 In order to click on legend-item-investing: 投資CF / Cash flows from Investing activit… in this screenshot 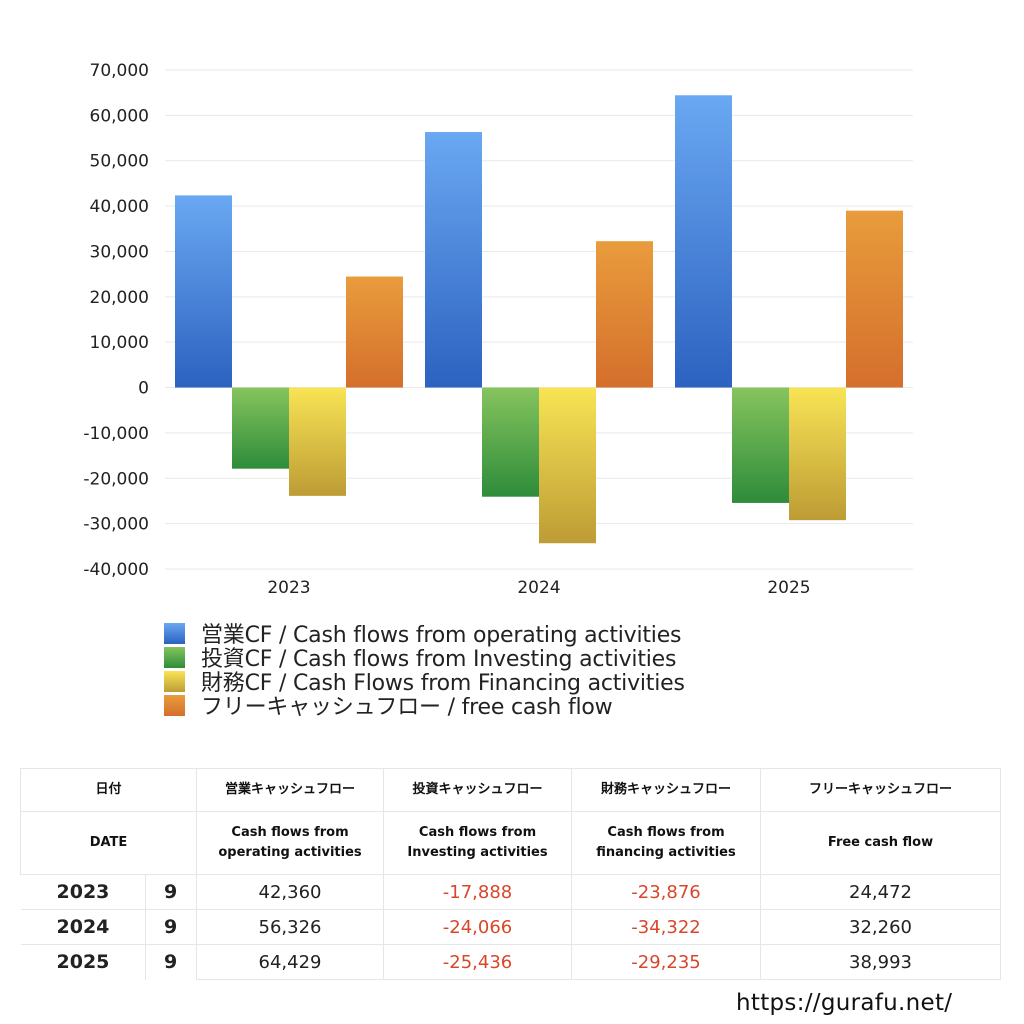, I will do `click(424, 658)`.